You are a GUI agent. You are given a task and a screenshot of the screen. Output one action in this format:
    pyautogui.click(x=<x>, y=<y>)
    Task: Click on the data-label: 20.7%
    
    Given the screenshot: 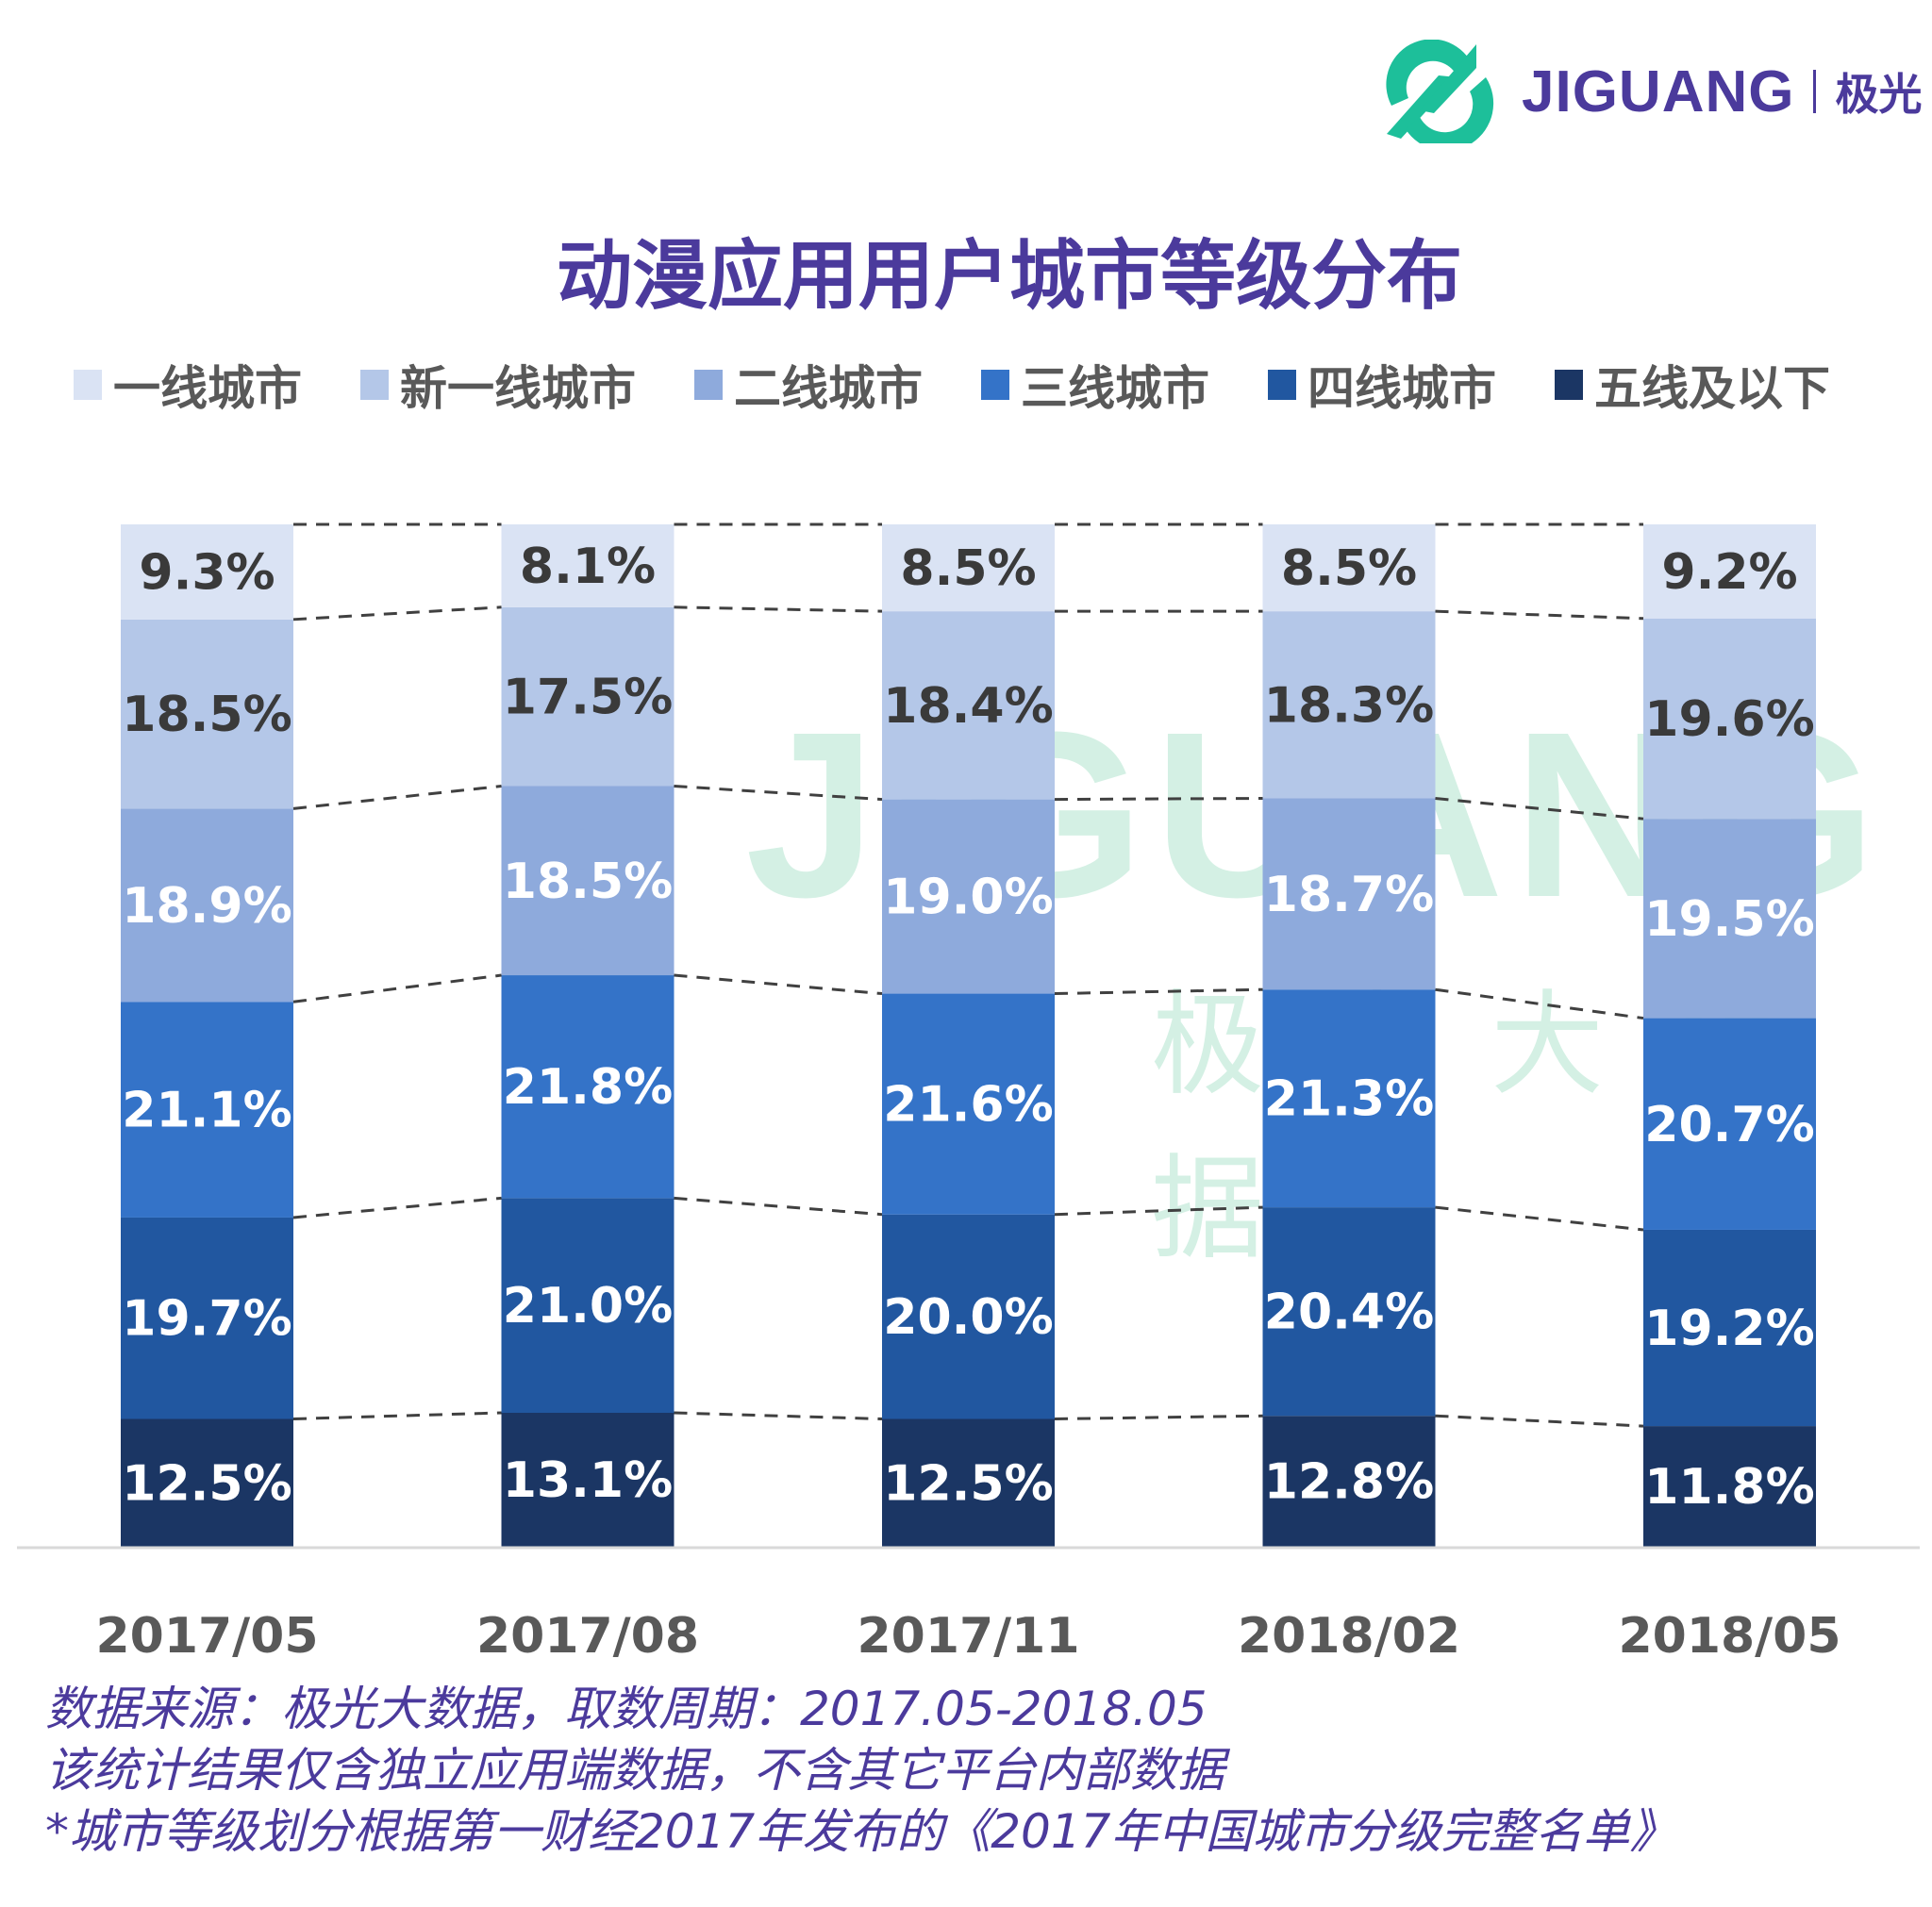 What is the action you would take?
    pyautogui.click(x=1729, y=1125)
    